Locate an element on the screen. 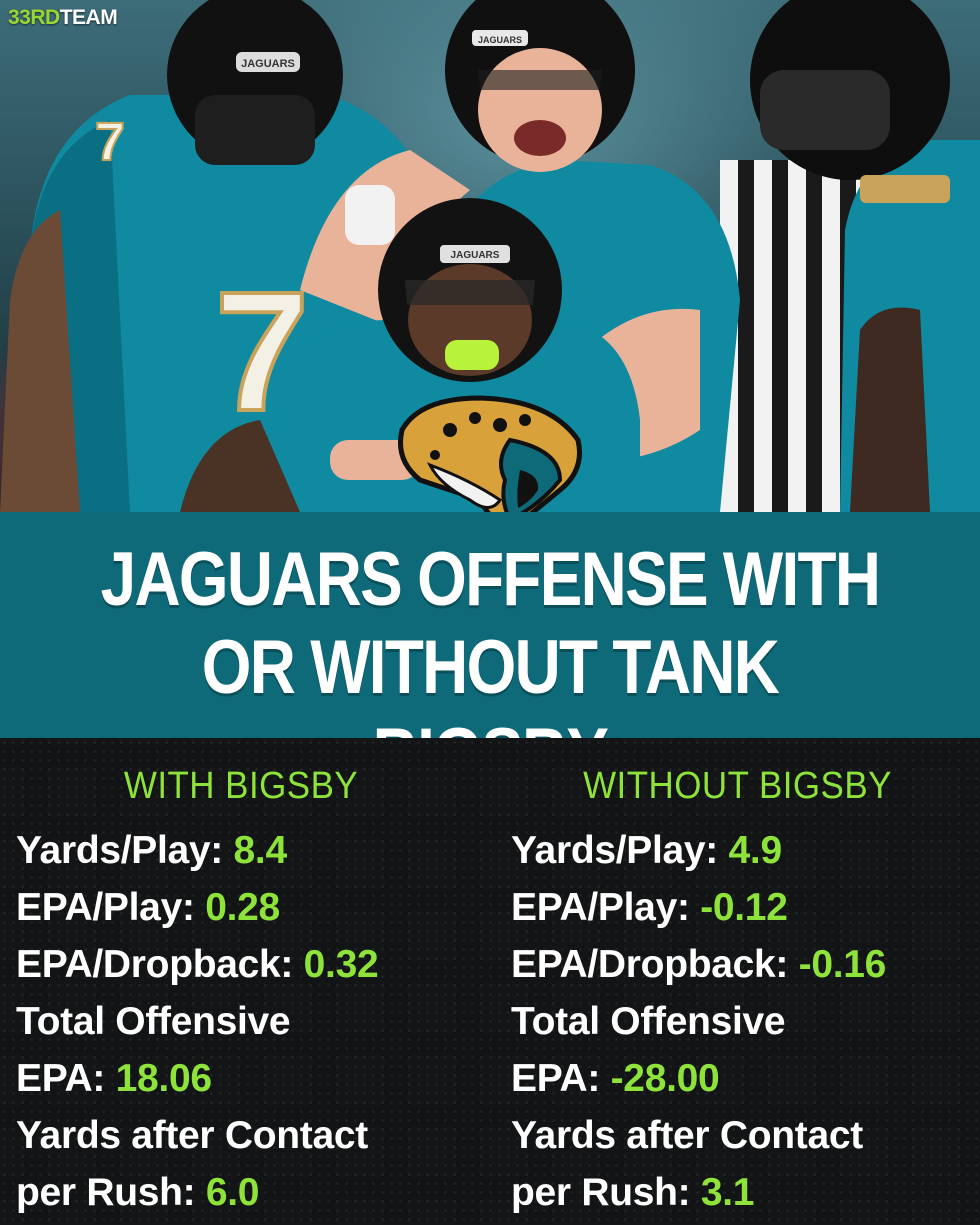 This screenshot has width=980, height=1225. brand-suffix: TEAM is located at coordinates (88, 17).